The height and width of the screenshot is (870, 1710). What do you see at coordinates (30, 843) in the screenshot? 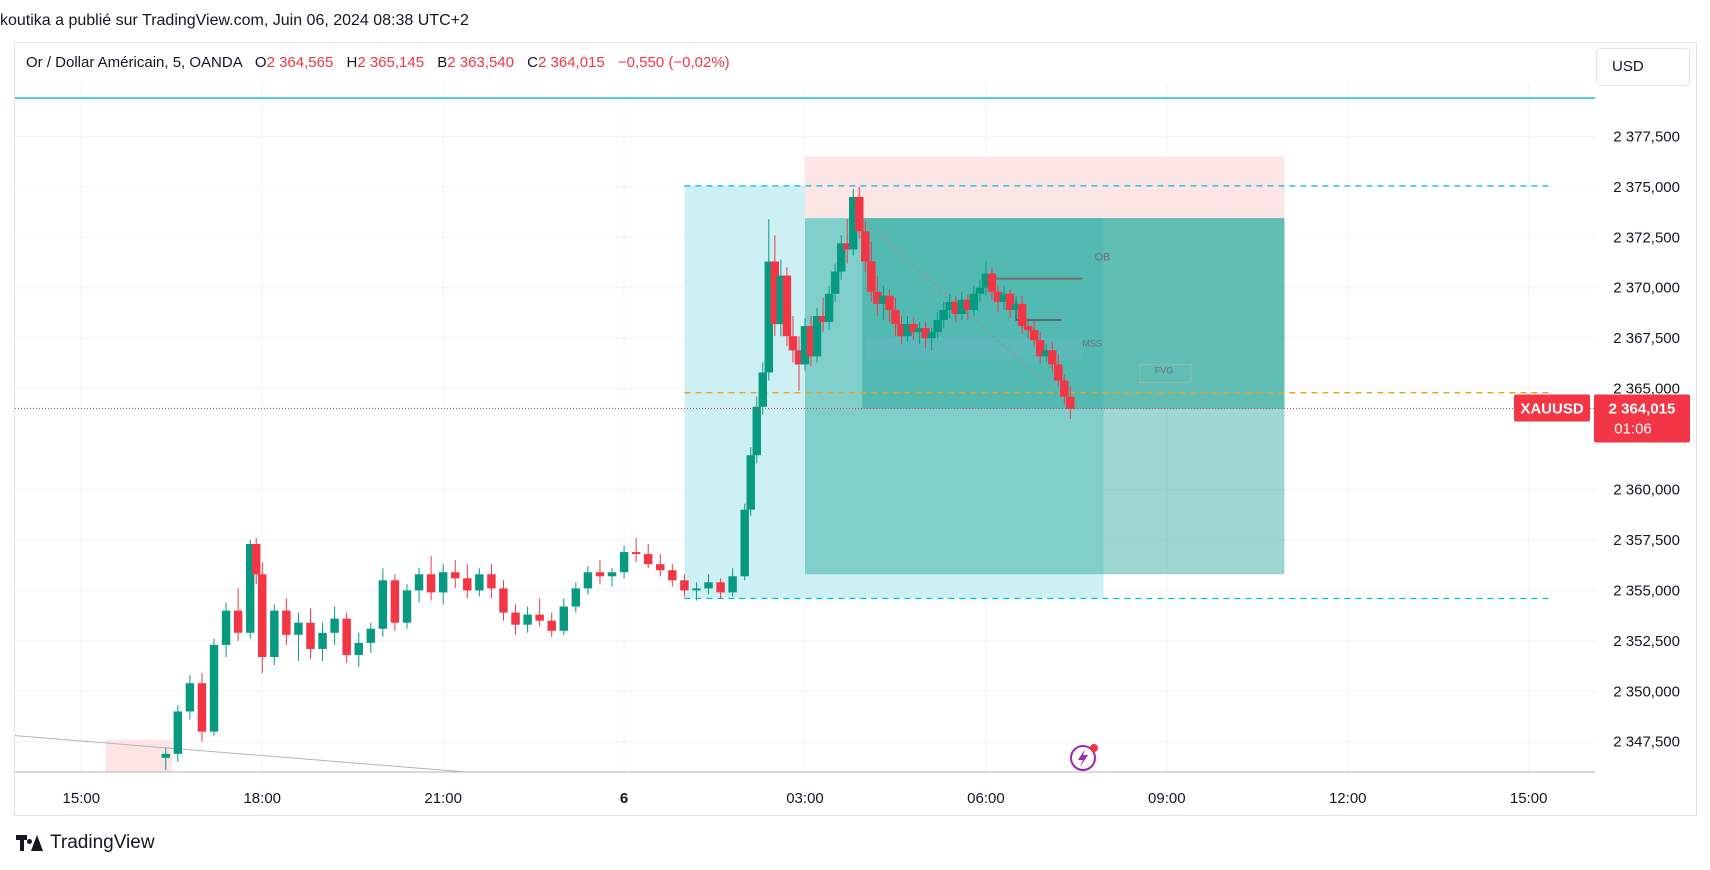
I see `tradingview-logo-icon` at bounding box center [30, 843].